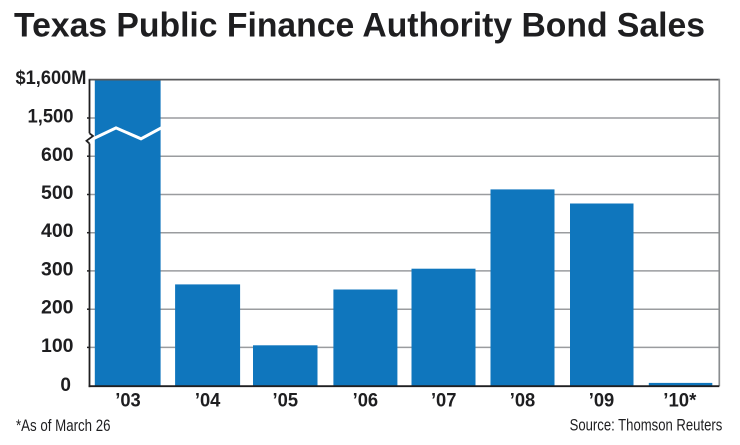 The height and width of the screenshot is (445, 740). I want to click on svg-text: 600, so click(57, 155).